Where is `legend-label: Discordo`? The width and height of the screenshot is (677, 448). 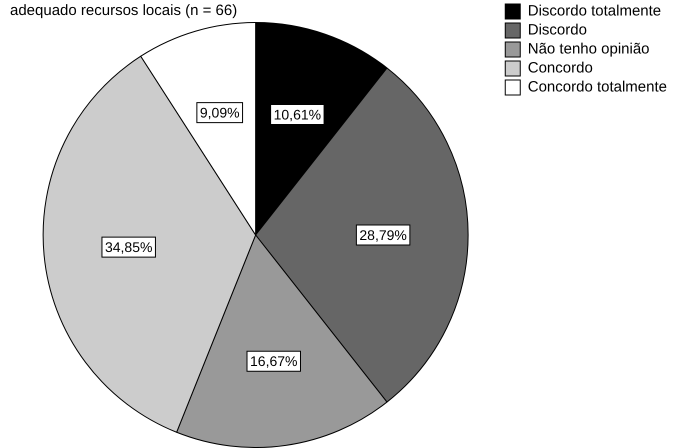 legend-label: Discordo is located at coordinates (557, 30).